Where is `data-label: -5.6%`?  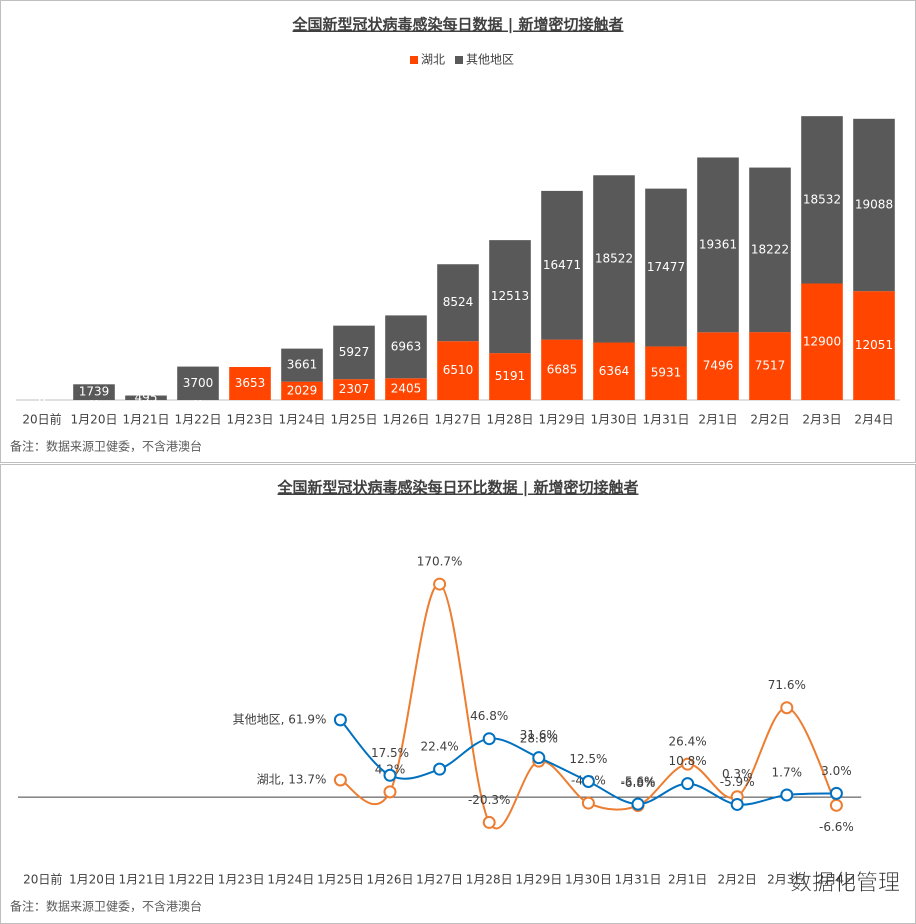 data-label: -5.6% is located at coordinates (638, 782).